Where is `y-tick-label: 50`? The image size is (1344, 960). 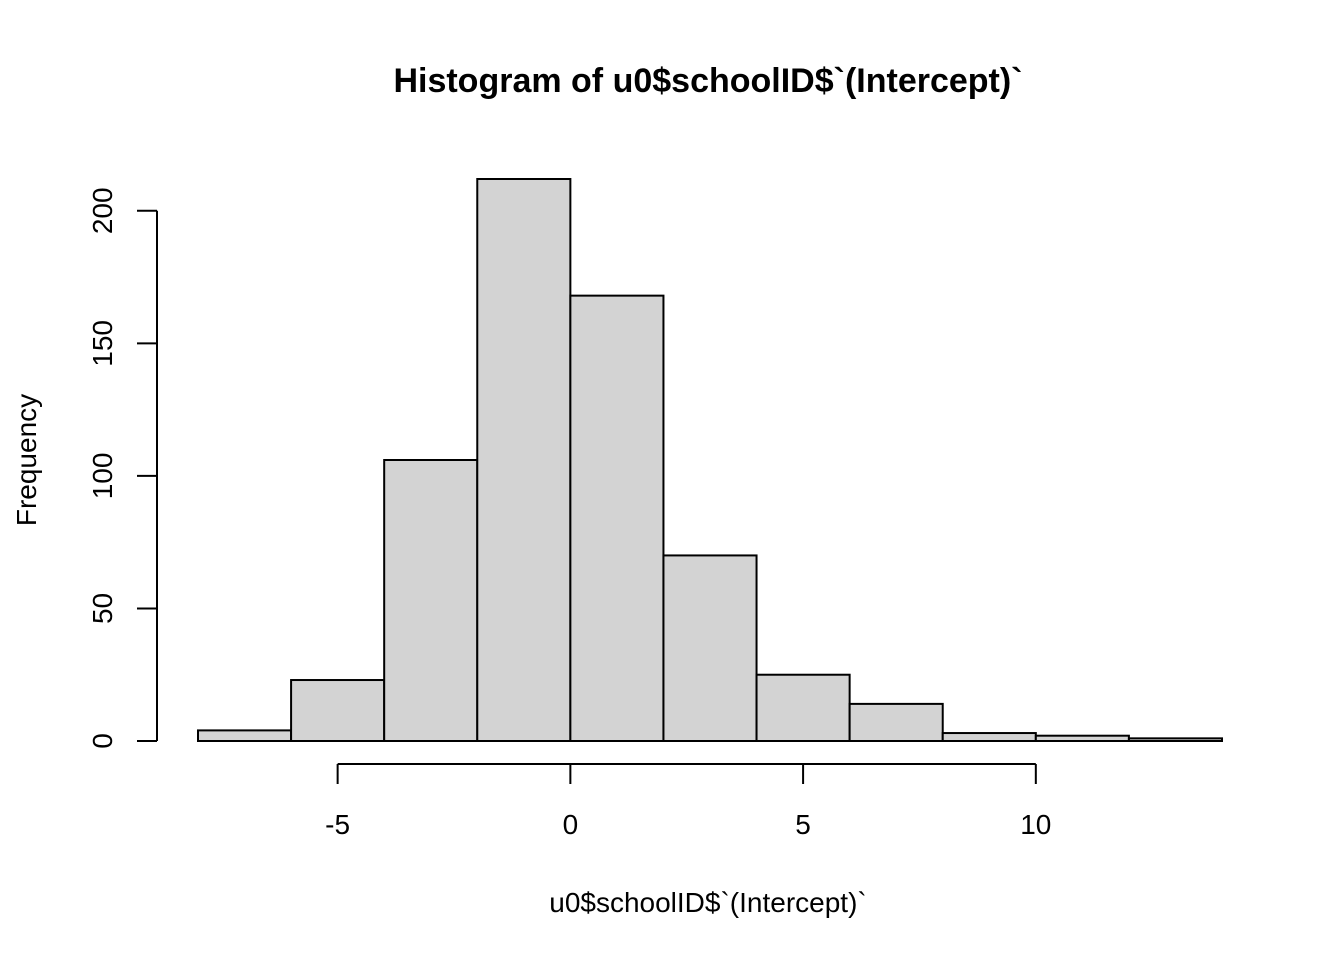
y-tick-label: 50 is located at coordinates (102, 608).